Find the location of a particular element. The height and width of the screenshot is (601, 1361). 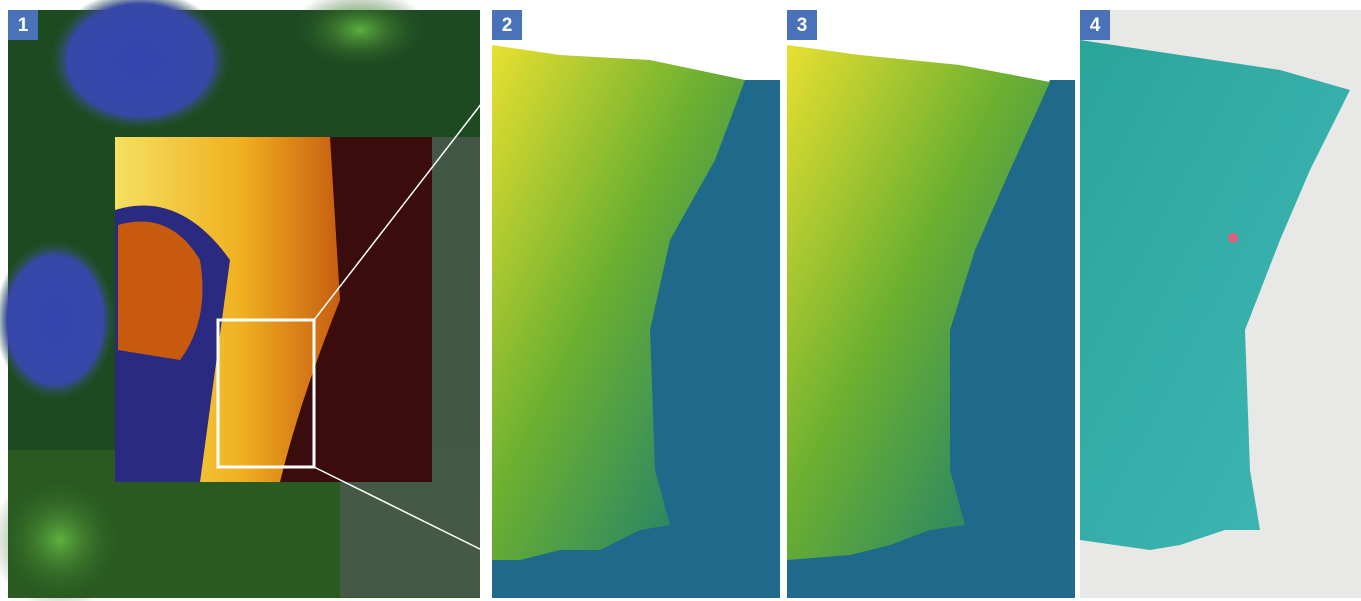

label-text: 4 is located at coordinates (1095, 25).